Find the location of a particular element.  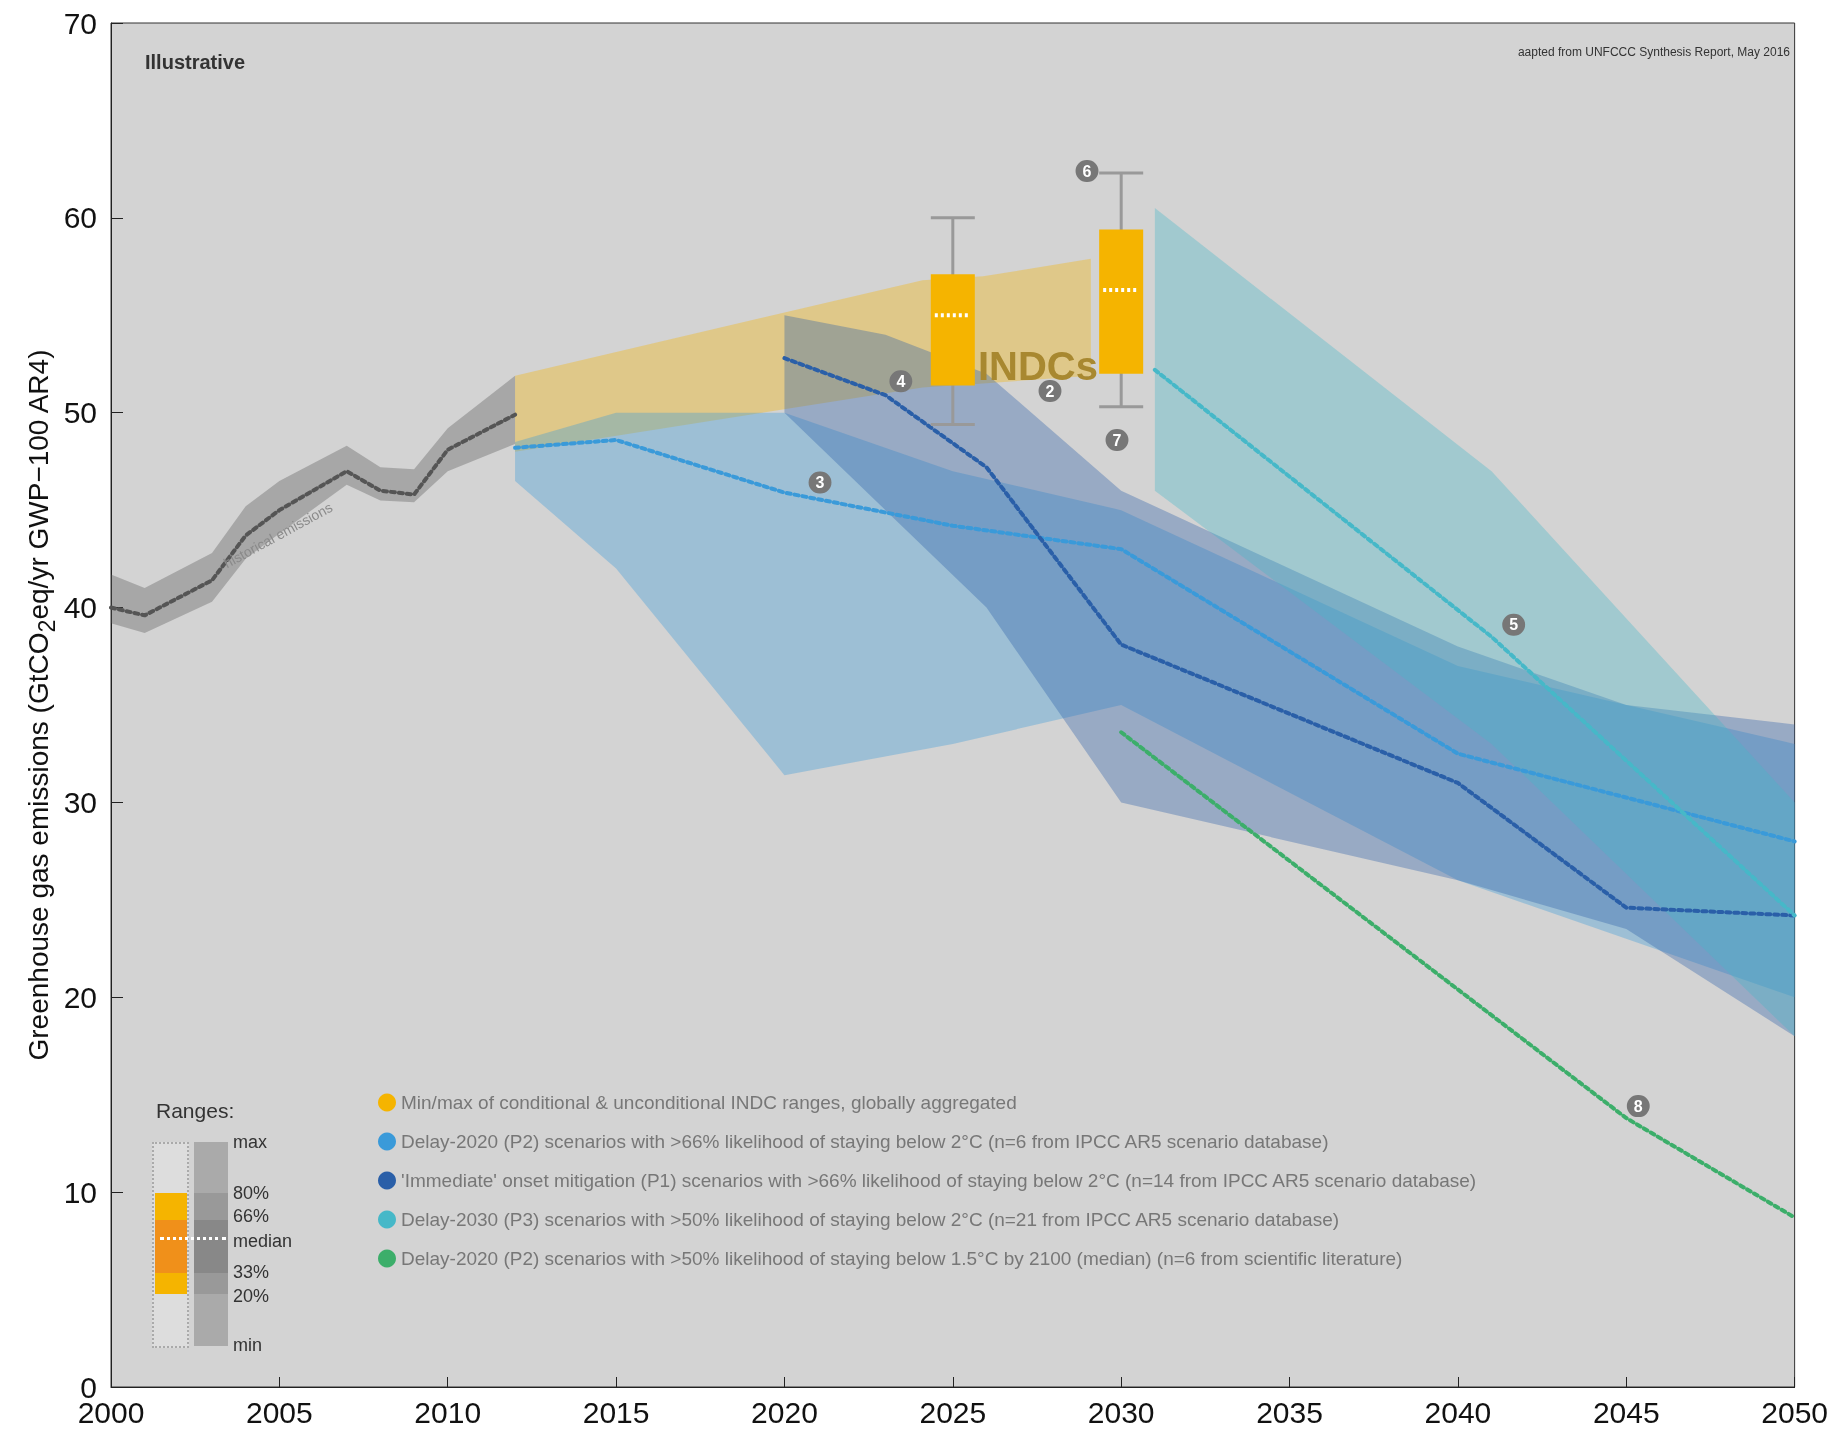

legend-label: 'Immediate' onset mitigation (P1) scenarios with >66% likelihood of staying below 2°C (n=14 from IPCC AR5 scenario database) is located at coordinates (939, 1180).